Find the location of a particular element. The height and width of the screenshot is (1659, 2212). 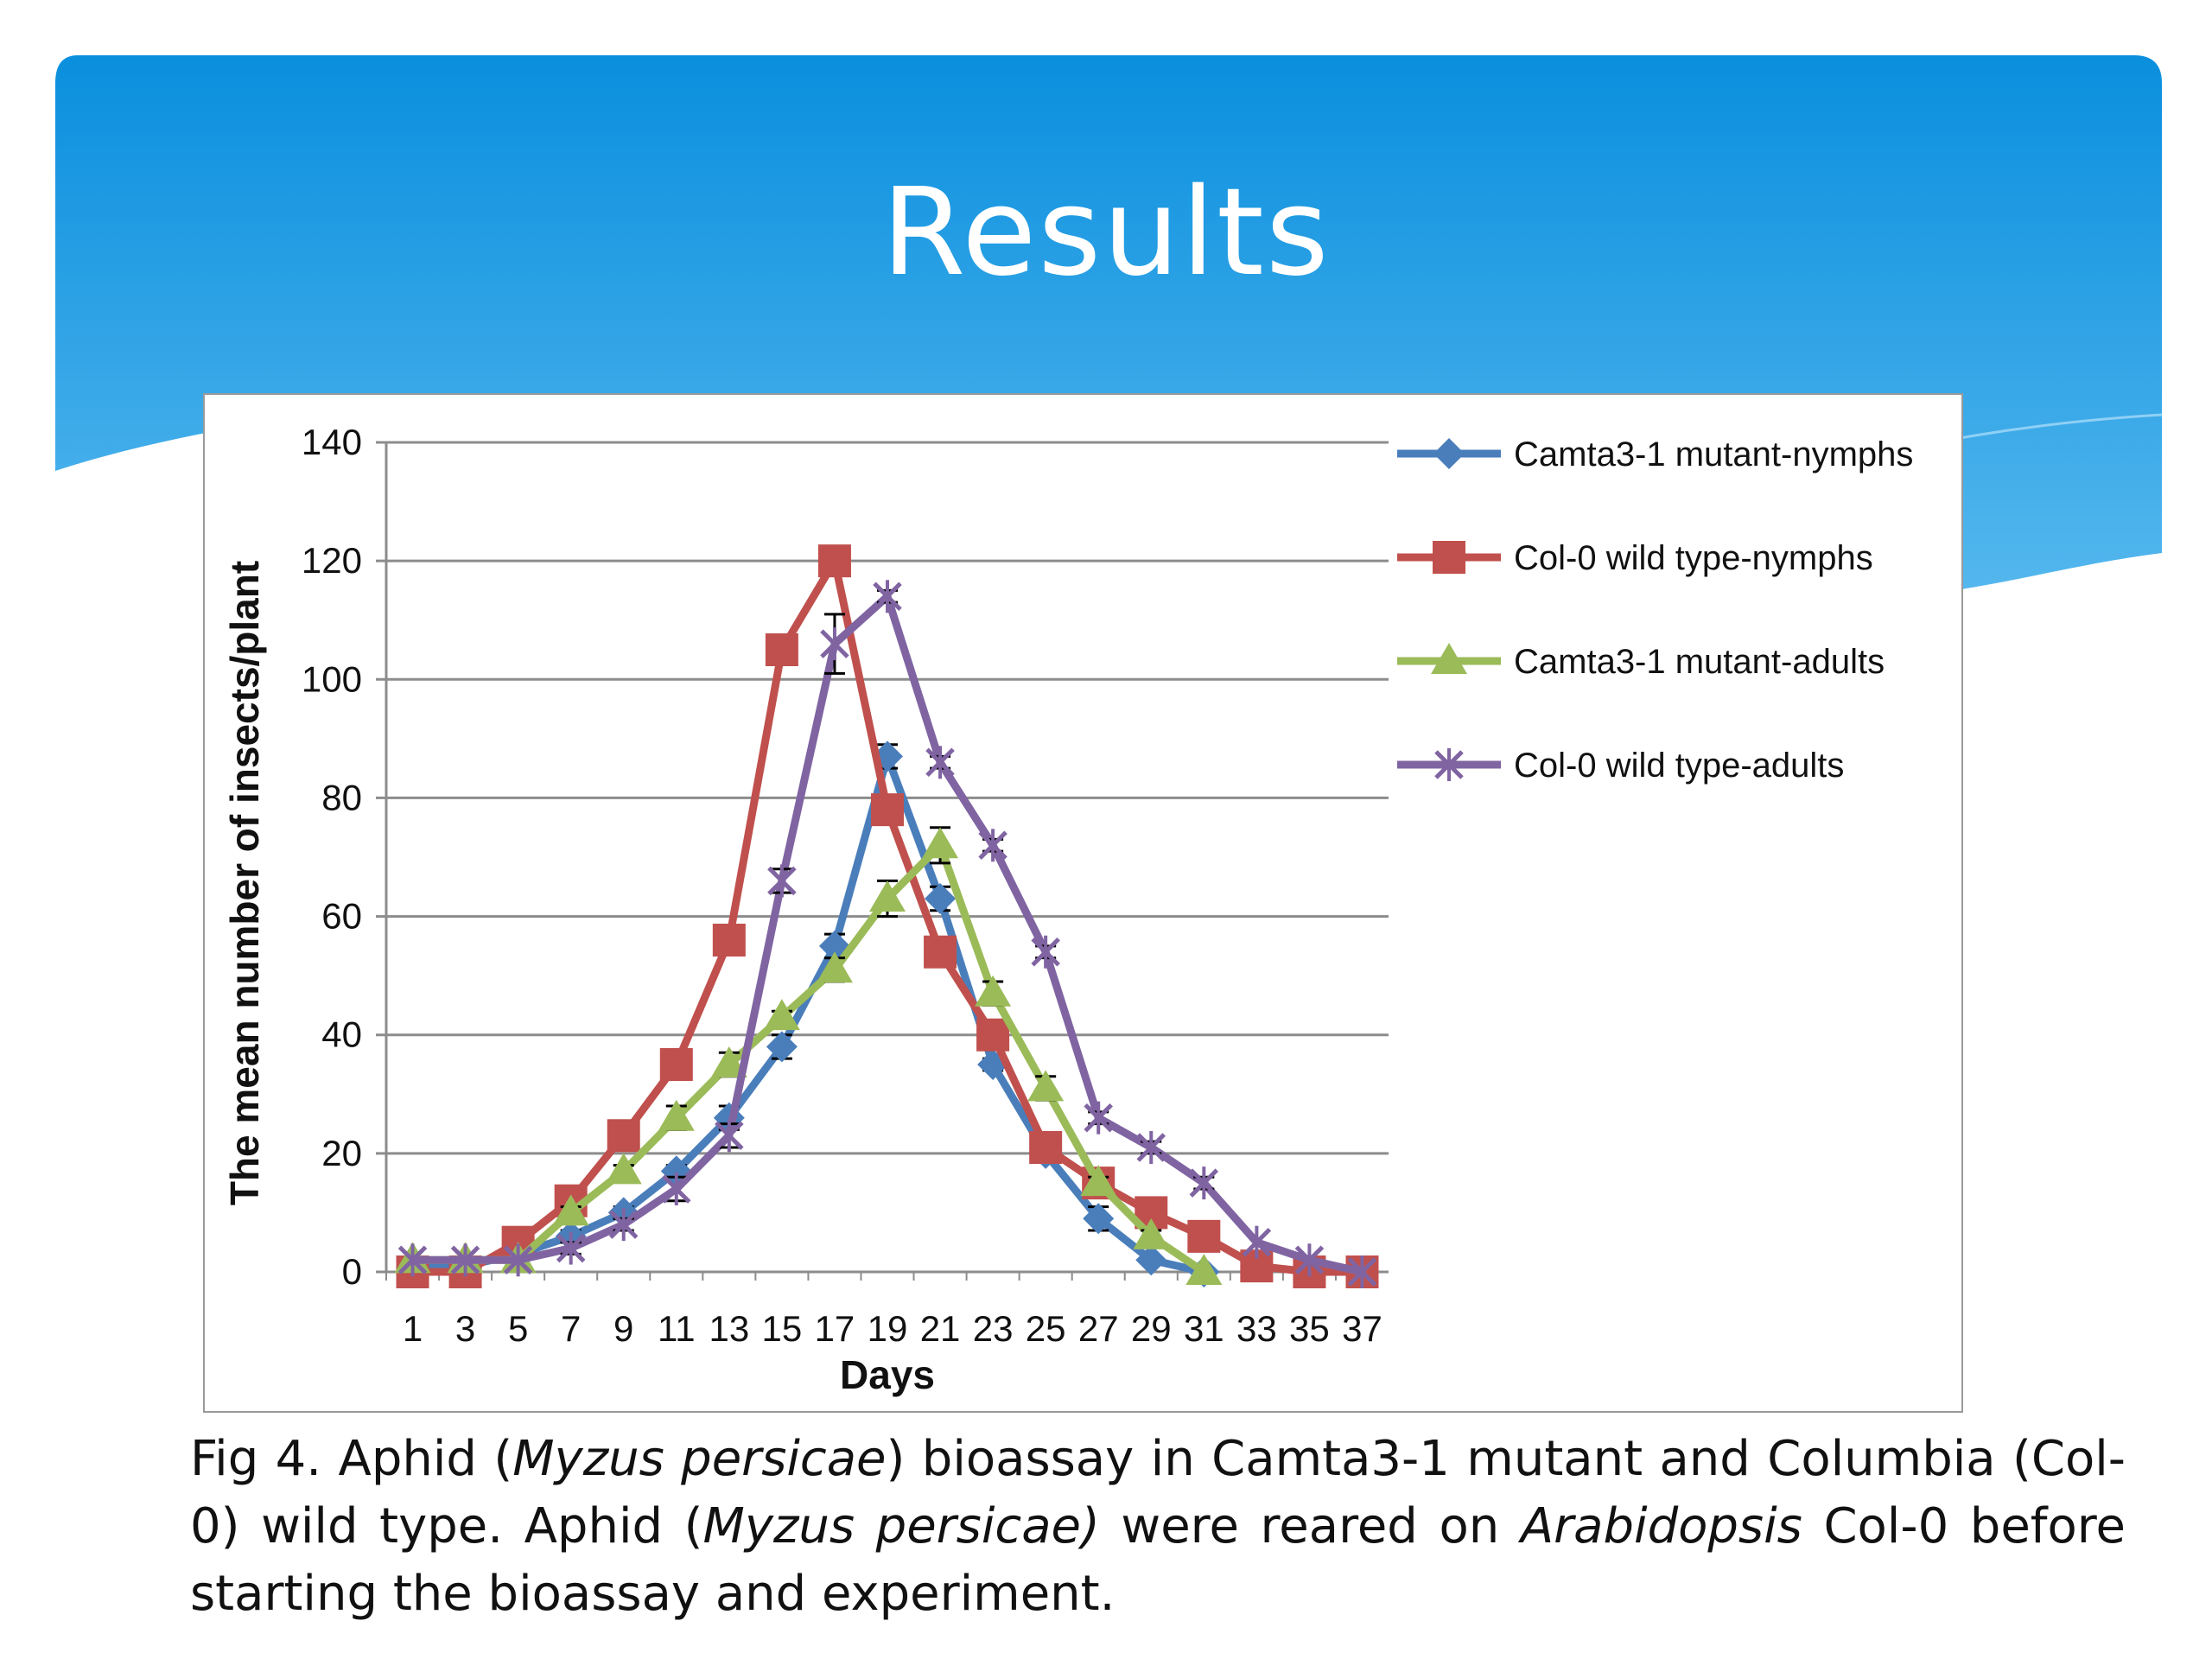

x-tick-label: 23 is located at coordinates (994, 1328).